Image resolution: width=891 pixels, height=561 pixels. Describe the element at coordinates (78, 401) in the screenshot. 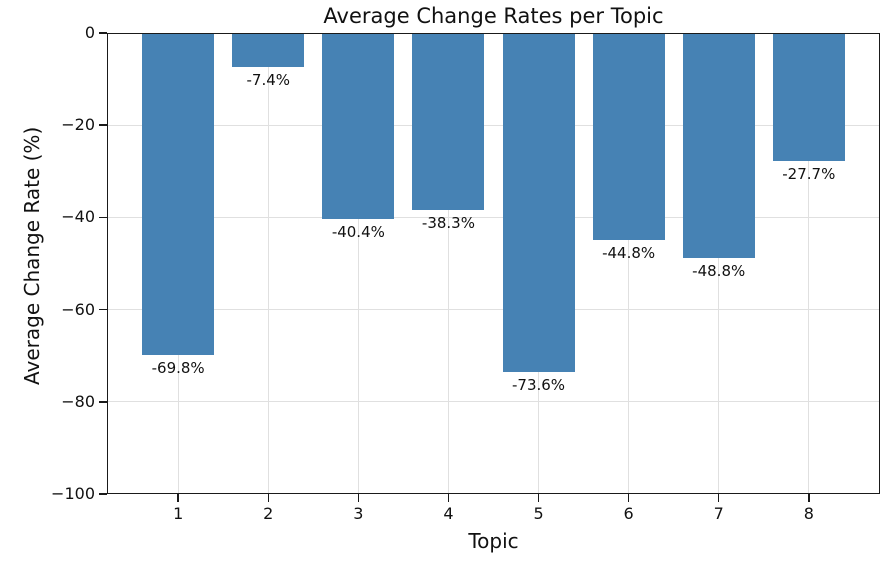

I see `y-tick-label: −80` at that location.